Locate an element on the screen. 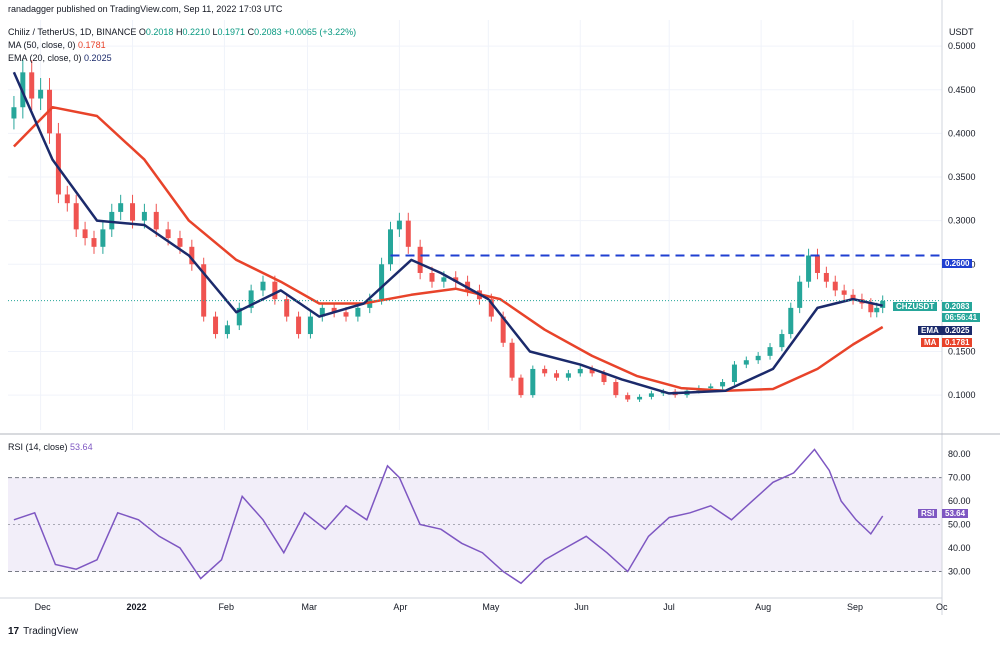  rsi-tick-label: 50.00 is located at coordinates (959, 525).